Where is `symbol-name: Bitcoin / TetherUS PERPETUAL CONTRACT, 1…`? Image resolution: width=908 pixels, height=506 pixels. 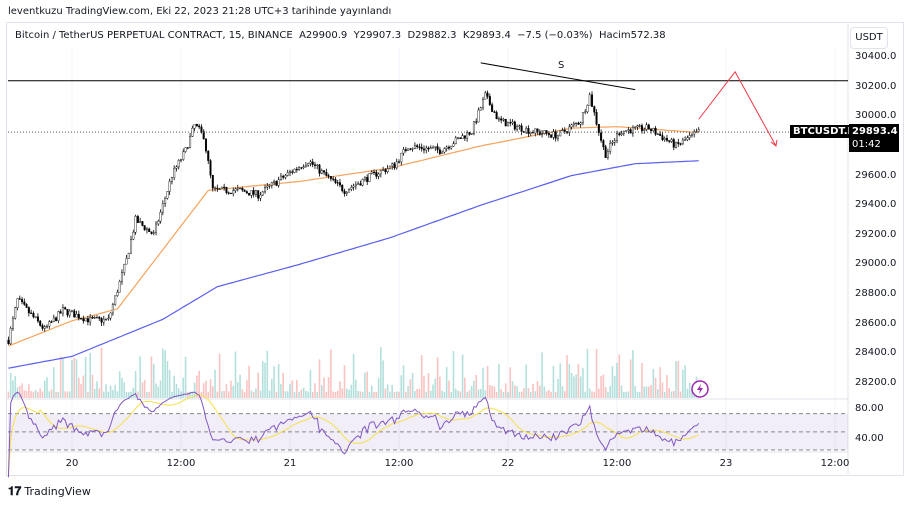
symbol-name: Bitcoin / TetherUS PERPETUAL CONTRACT, 1… is located at coordinates (154, 35).